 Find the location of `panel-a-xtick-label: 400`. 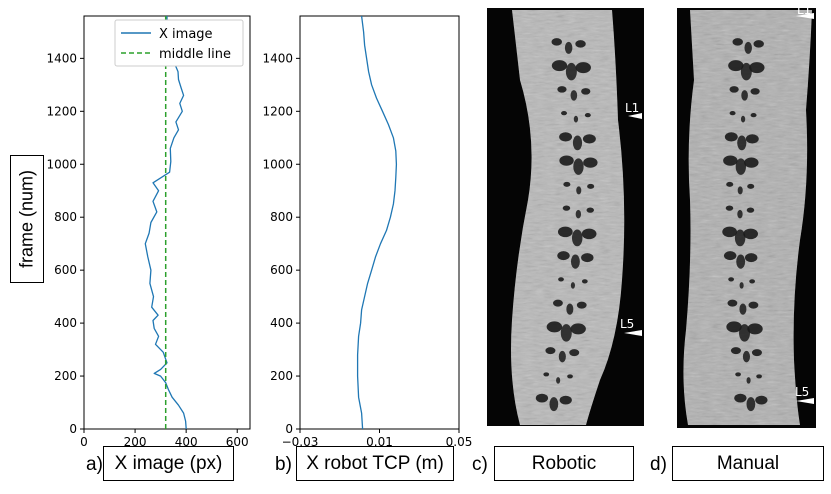

panel-a-xtick-label: 400 is located at coordinates (186, 442).